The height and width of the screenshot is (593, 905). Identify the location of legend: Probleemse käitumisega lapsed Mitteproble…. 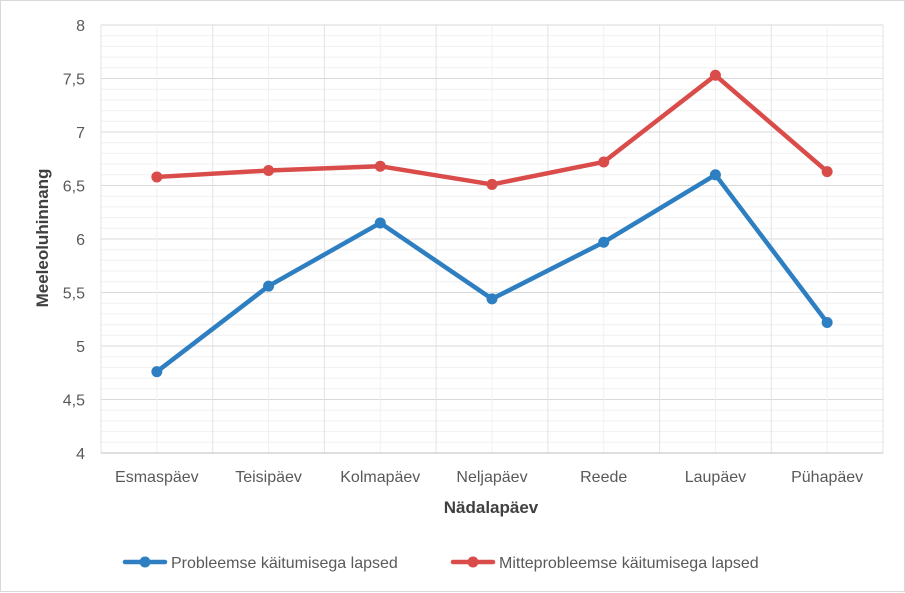
(440, 563).